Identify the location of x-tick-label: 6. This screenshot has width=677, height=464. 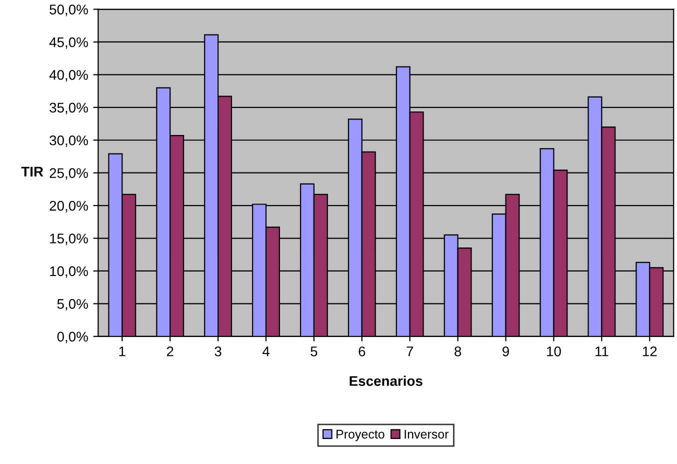
(362, 351).